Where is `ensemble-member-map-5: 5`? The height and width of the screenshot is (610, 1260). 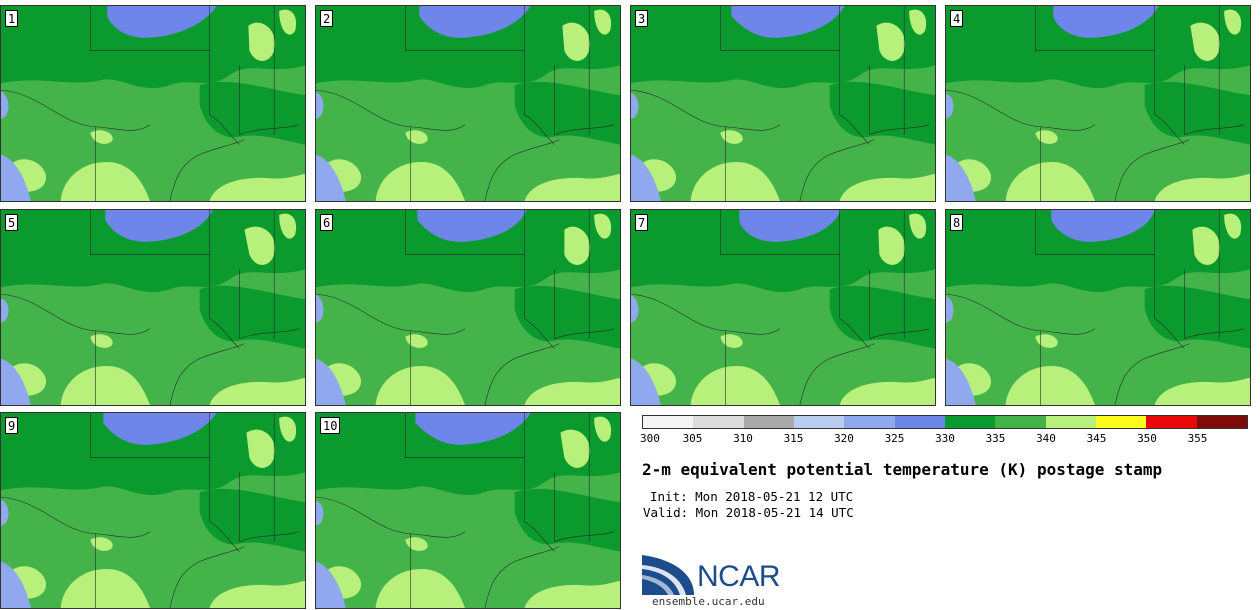 ensemble-member-map-5: 5 is located at coordinates (153, 307).